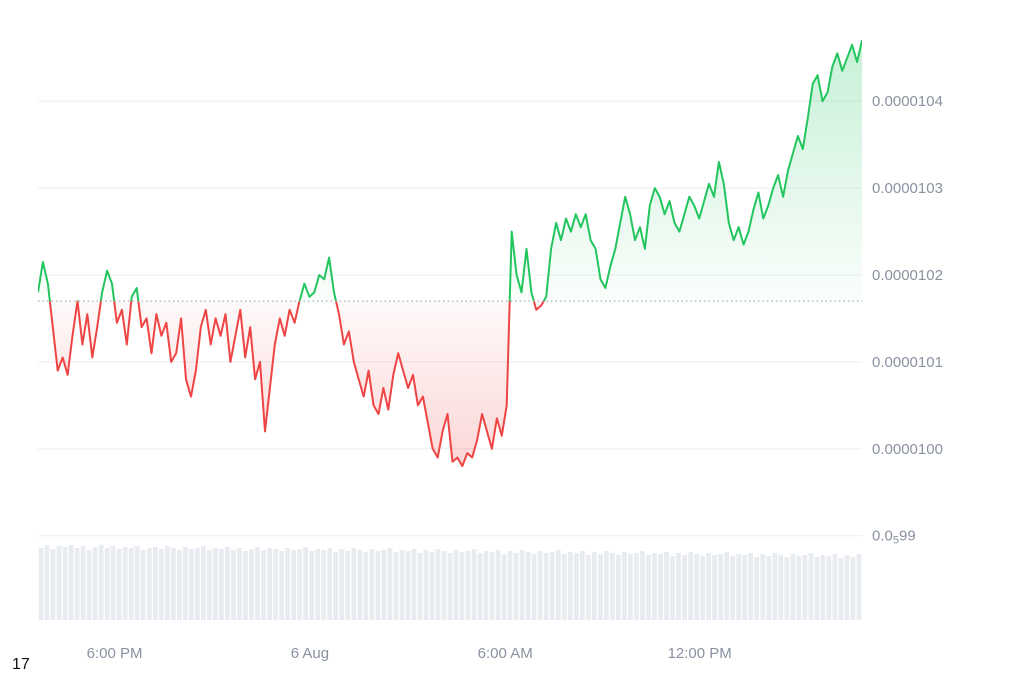  What do you see at coordinates (450, 582) in the screenshot?
I see `volume-bars` at bounding box center [450, 582].